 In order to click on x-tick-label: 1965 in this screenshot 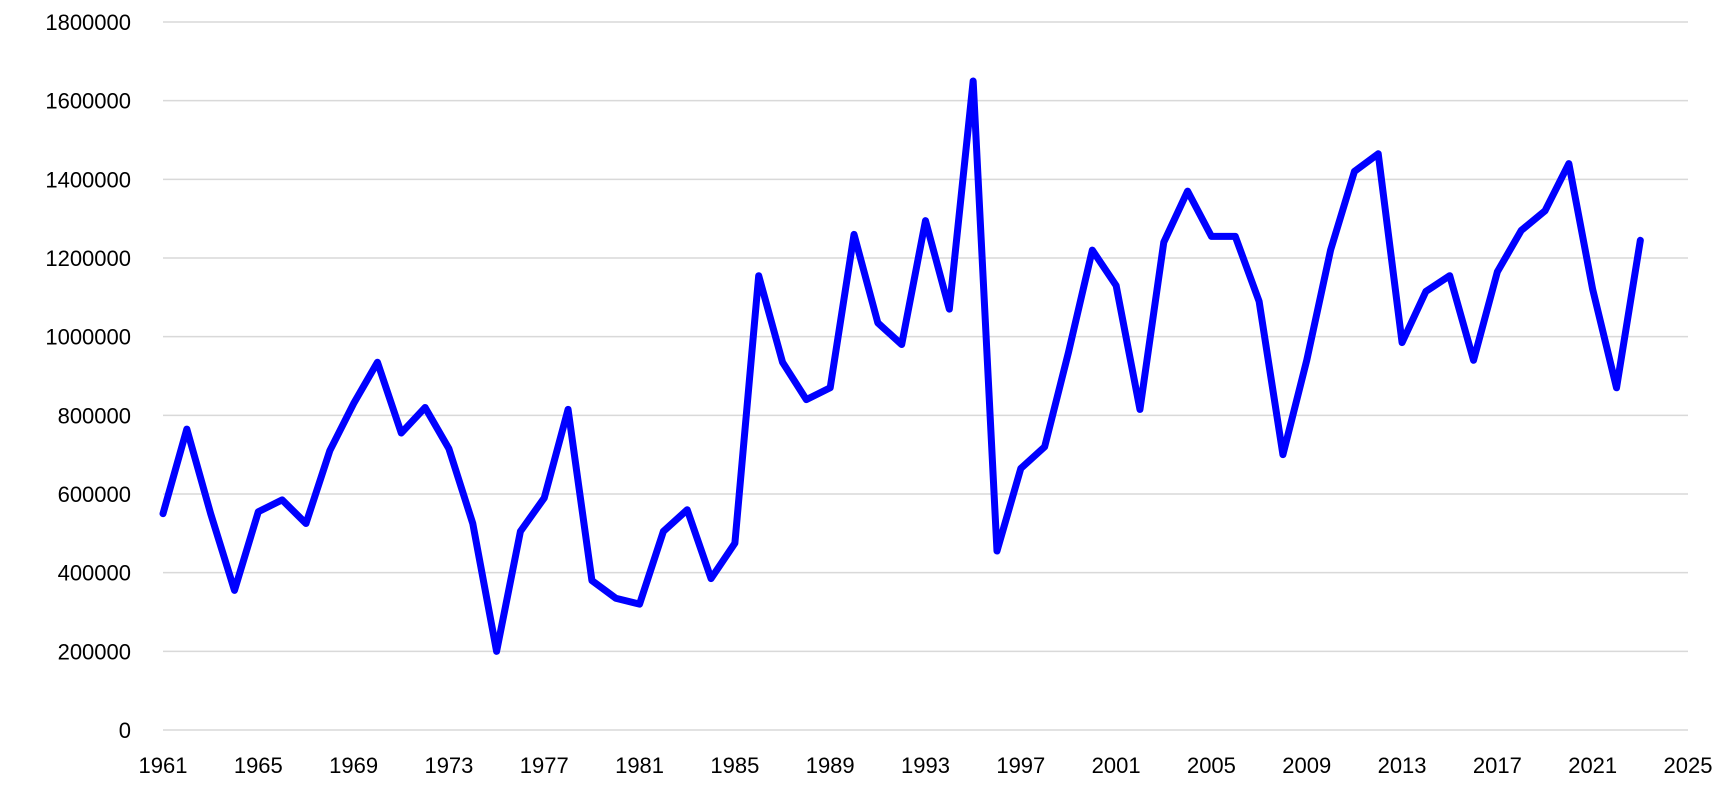, I will do `click(258, 765)`.